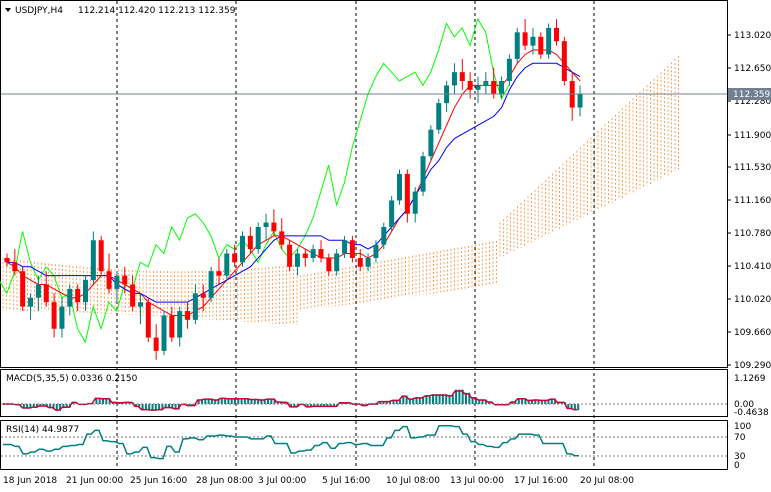 This screenshot has width=771, height=492. What do you see at coordinates (364, 445) in the screenshot?
I see `rsi-pane` at bounding box center [364, 445].